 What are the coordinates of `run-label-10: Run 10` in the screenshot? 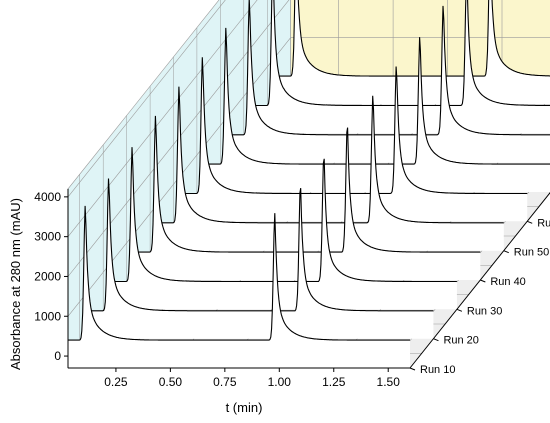 It's located at (437, 370).